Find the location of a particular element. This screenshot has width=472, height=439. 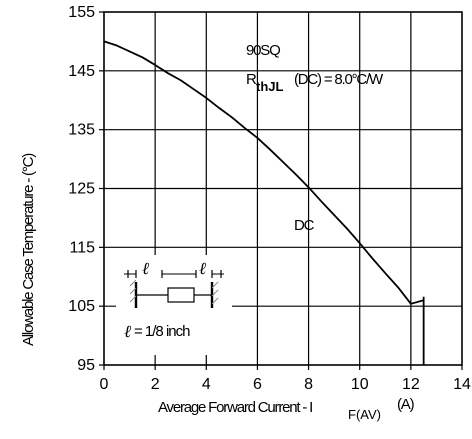

x-tick-label: 4 is located at coordinates (206, 384).